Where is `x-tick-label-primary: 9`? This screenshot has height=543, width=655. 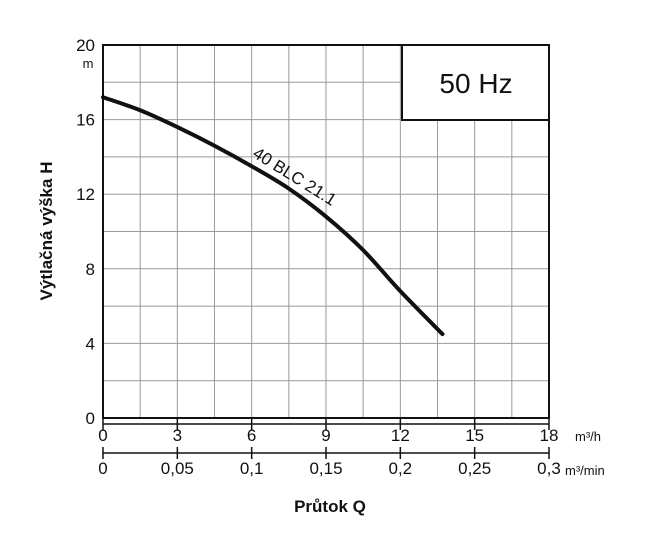 x-tick-label-primary: 9 is located at coordinates (325, 435).